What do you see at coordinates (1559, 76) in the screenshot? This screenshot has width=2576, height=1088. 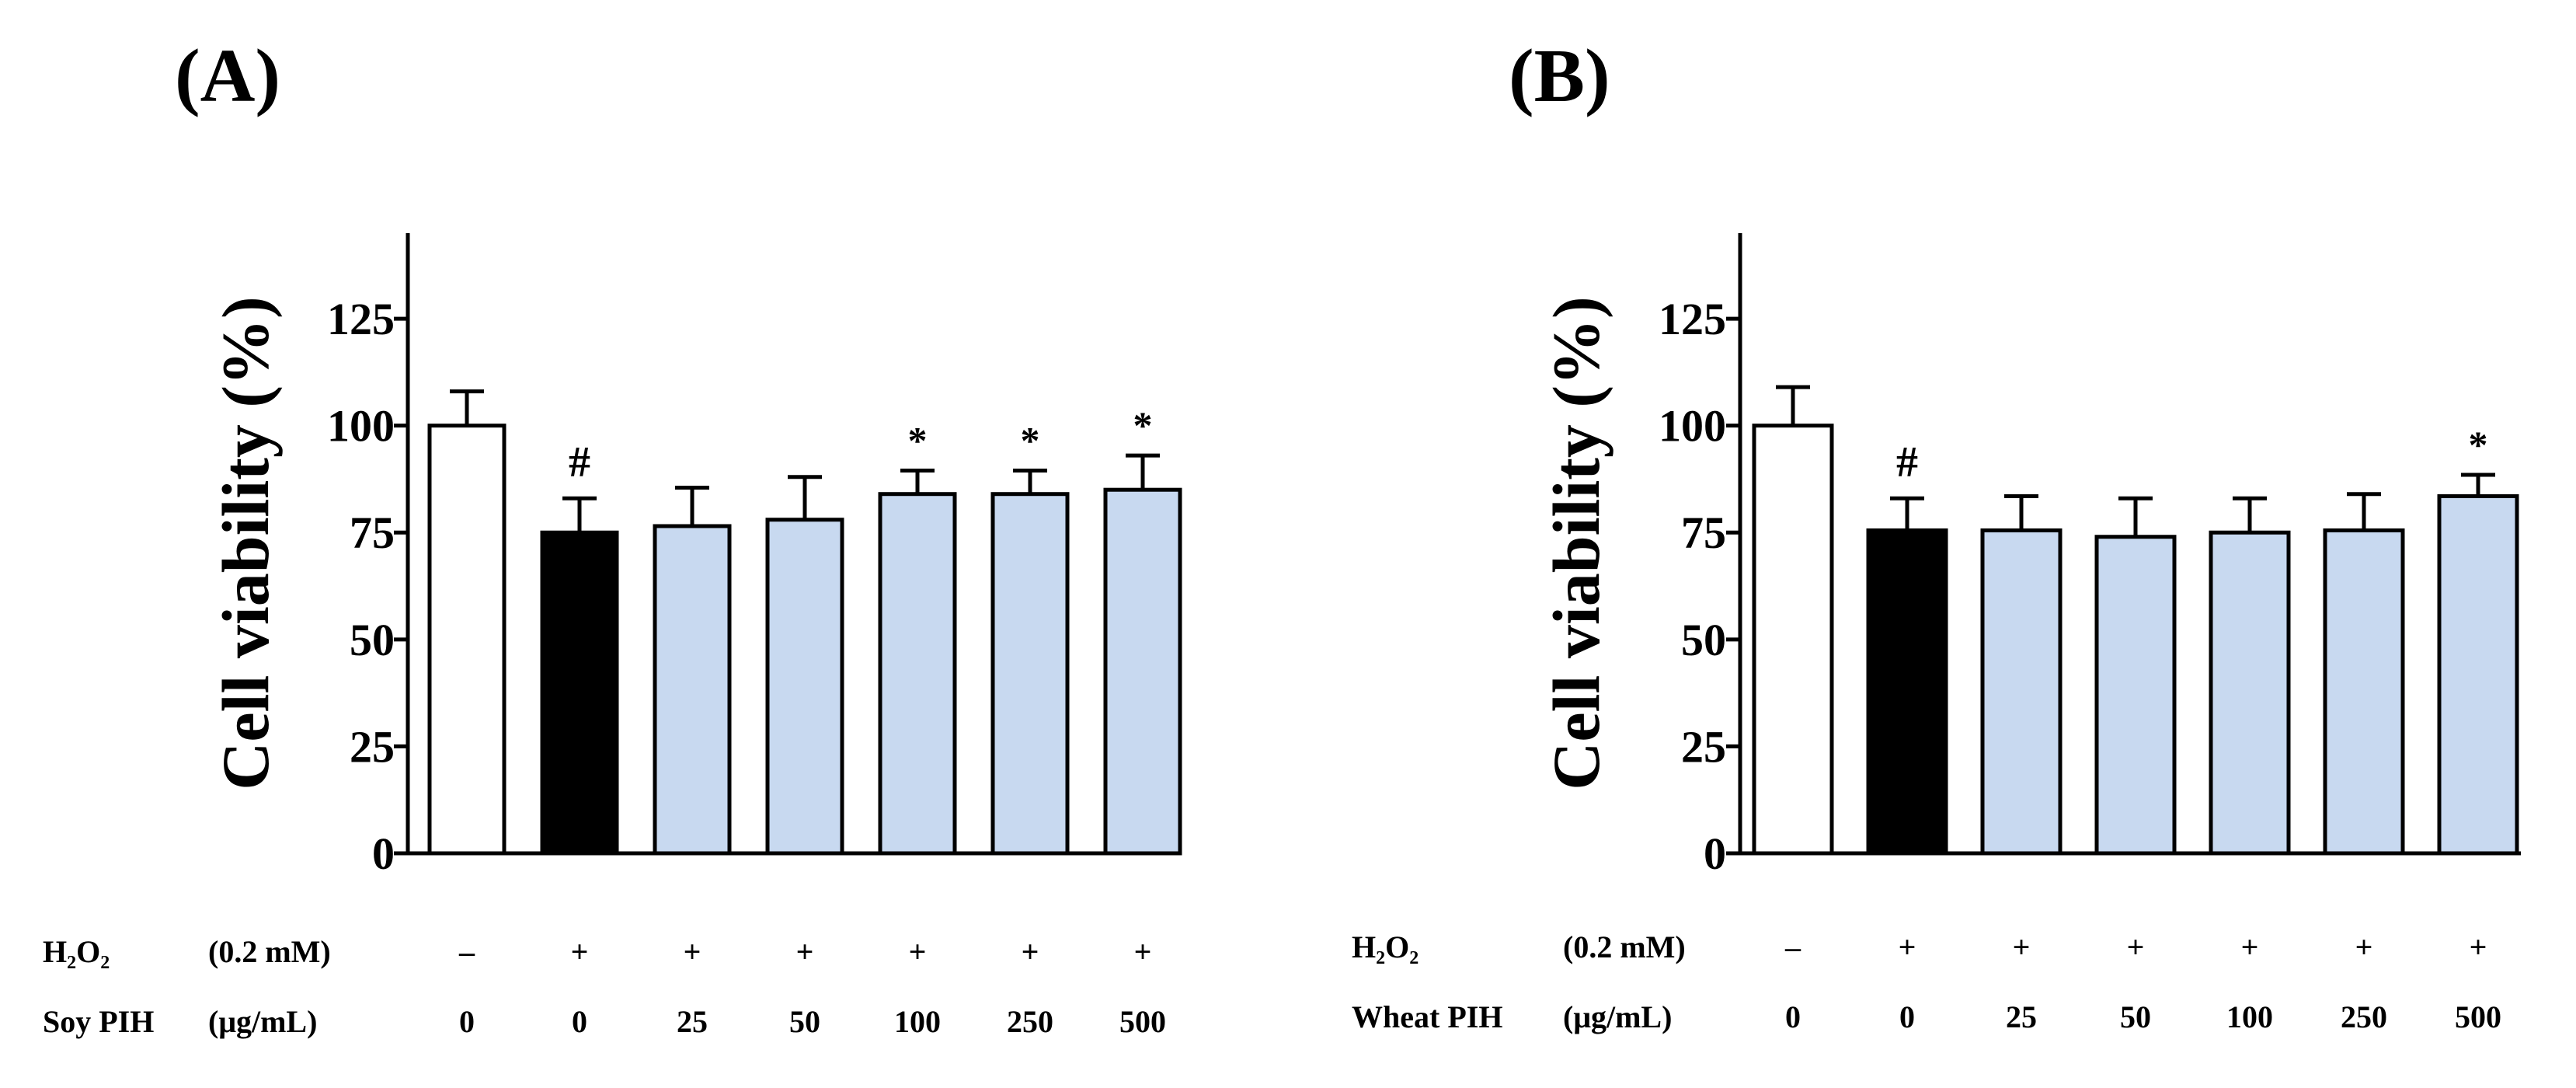 I see `panel-label: (B)` at bounding box center [1559, 76].